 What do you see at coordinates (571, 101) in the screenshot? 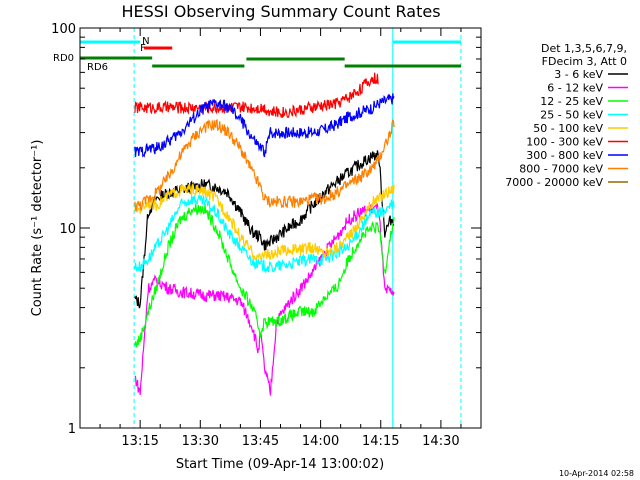
I see `legend-label-2: 12 - 25 keV` at bounding box center [571, 101].